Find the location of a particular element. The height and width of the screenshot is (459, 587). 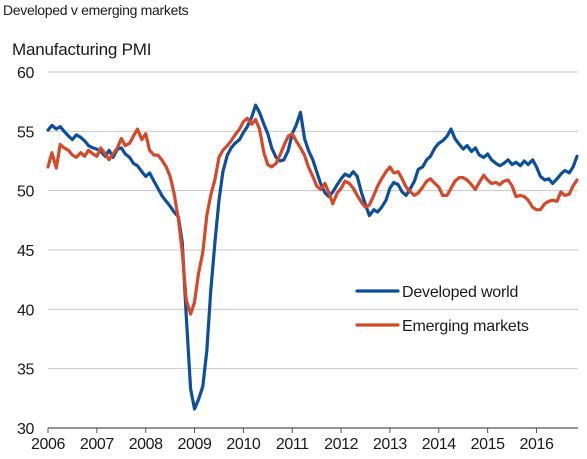

y-tick-label: 40 is located at coordinates (25, 310).